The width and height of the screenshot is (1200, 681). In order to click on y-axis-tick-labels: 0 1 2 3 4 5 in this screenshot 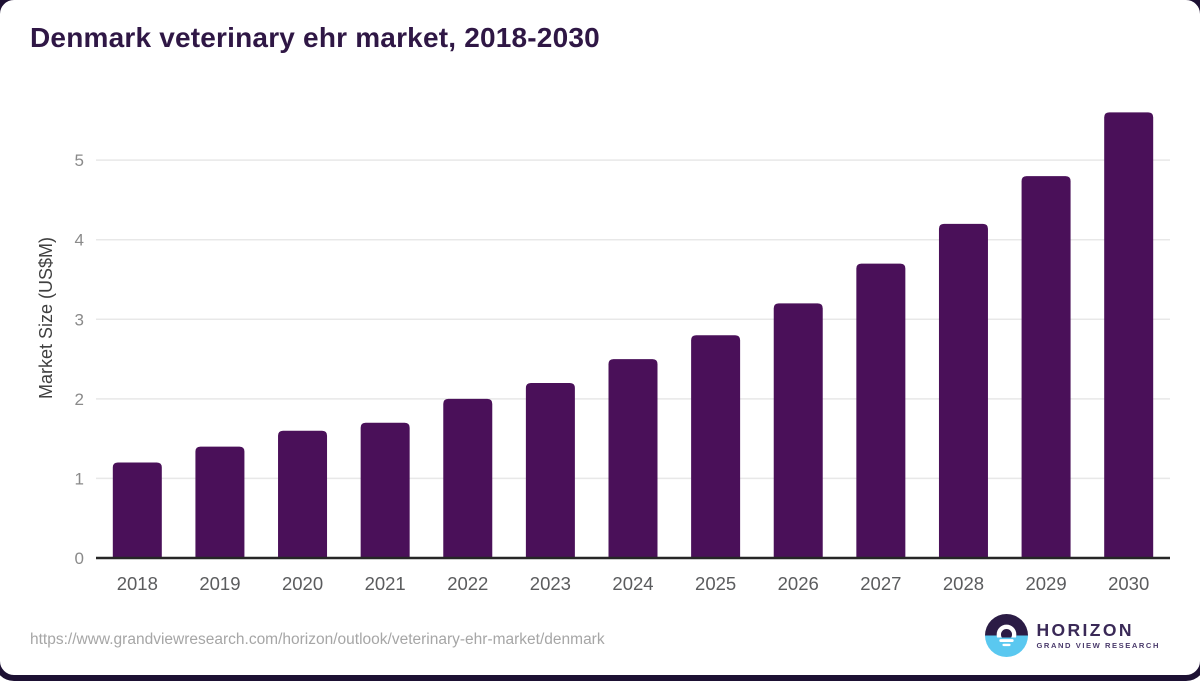, I will do `click(79, 359)`.